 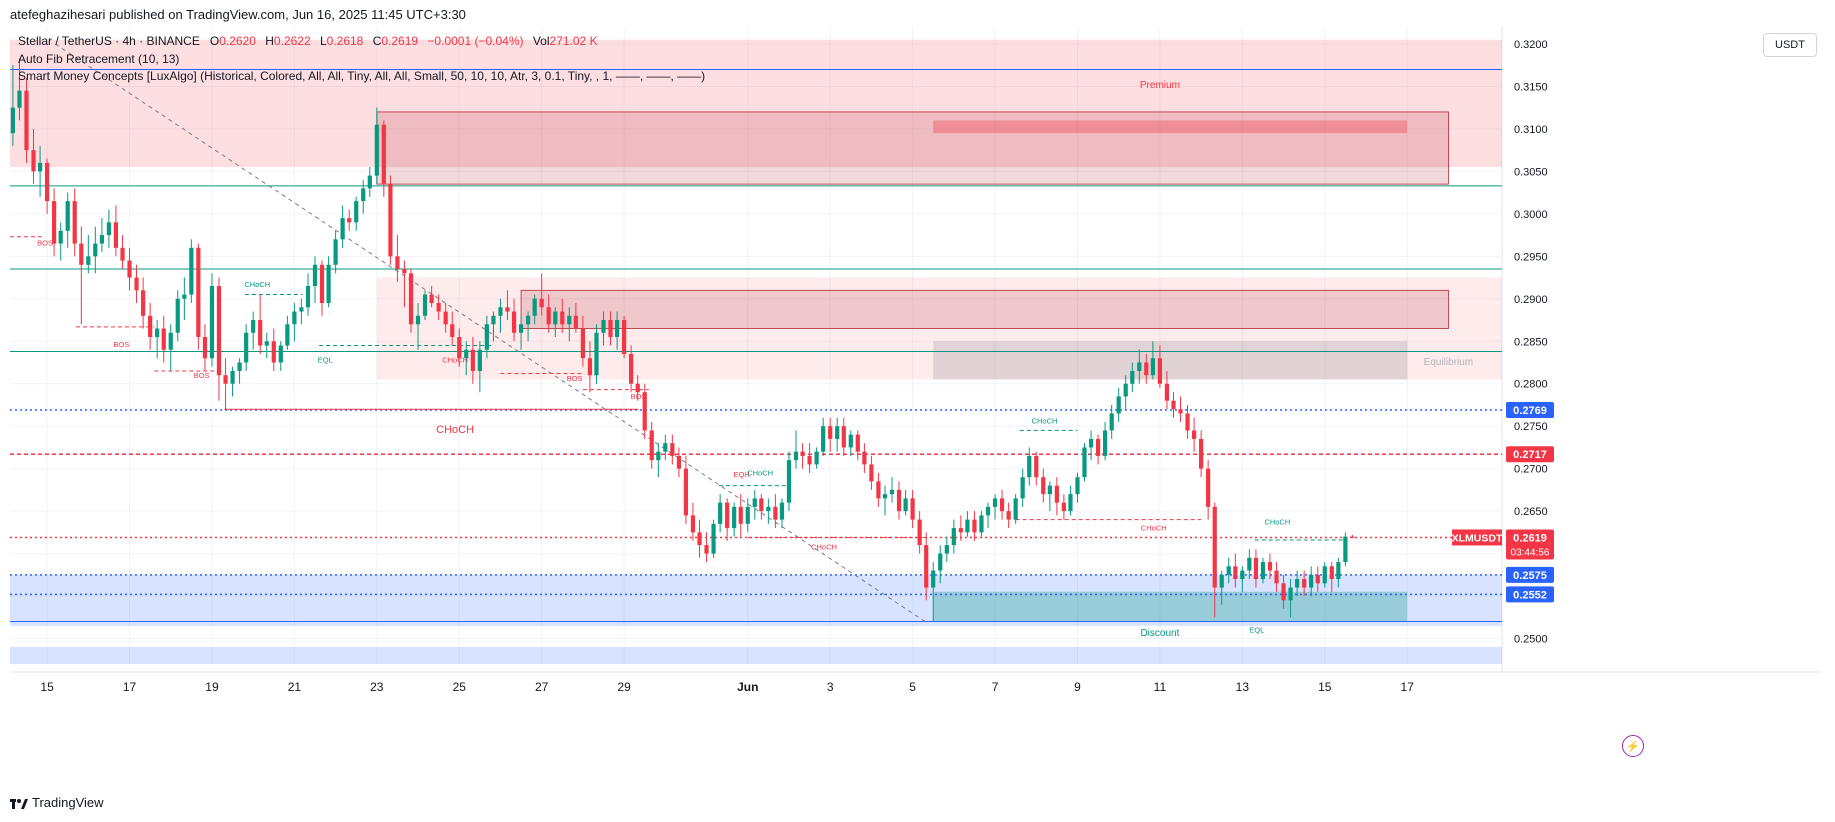 I want to click on time-tick-label: 13, so click(x=1243, y=687).